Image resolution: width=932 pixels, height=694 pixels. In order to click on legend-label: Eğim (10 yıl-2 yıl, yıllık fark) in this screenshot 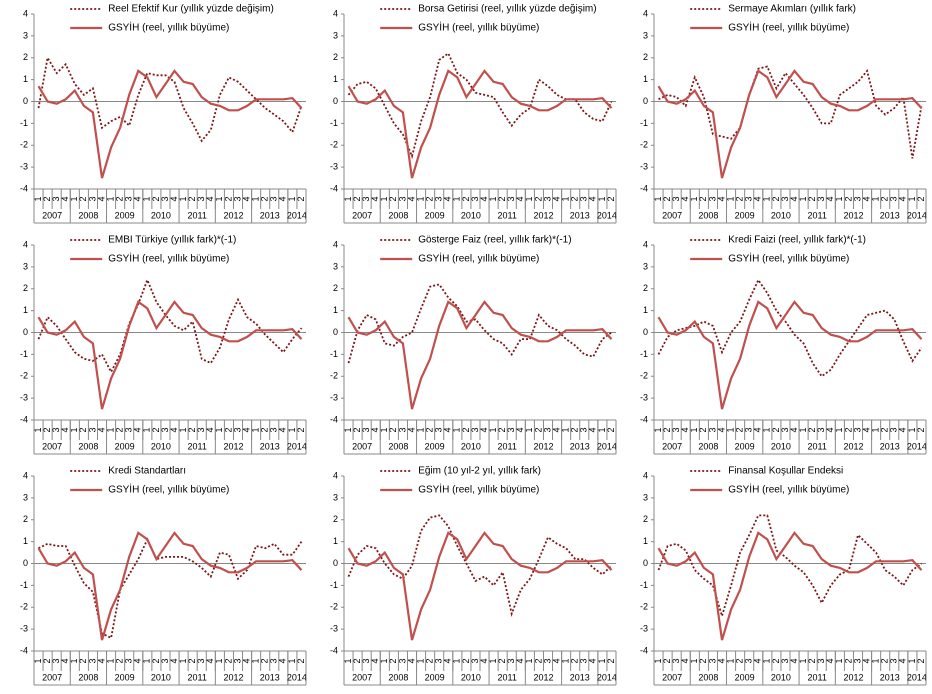, I will do `click(479, 471)`.